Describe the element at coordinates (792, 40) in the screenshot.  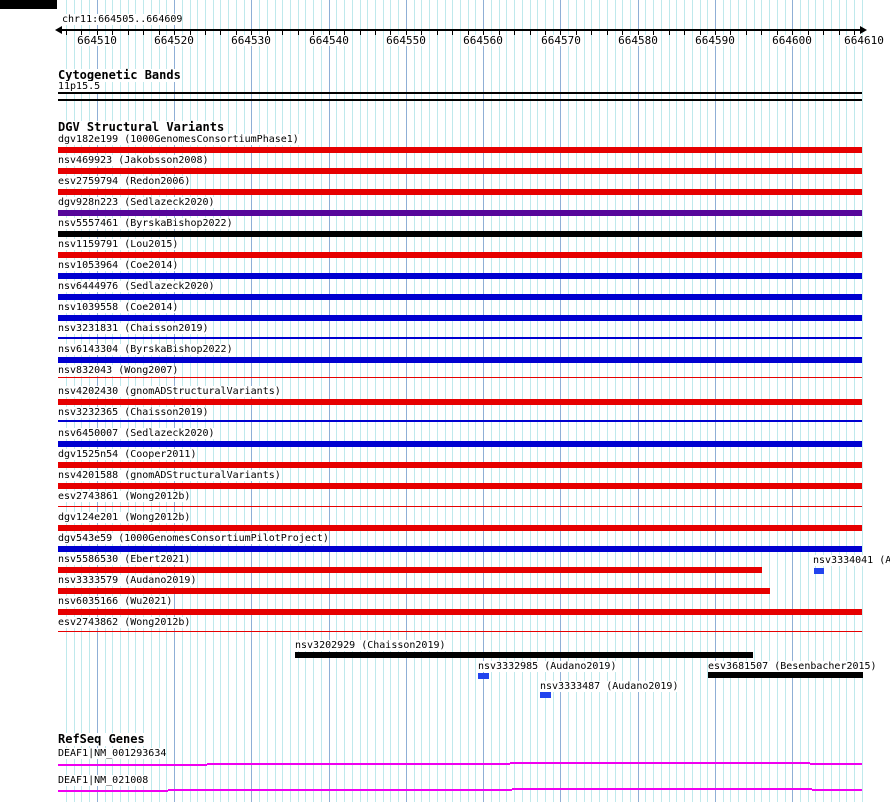
I see `ruler-tick-label: 664600` at that location.